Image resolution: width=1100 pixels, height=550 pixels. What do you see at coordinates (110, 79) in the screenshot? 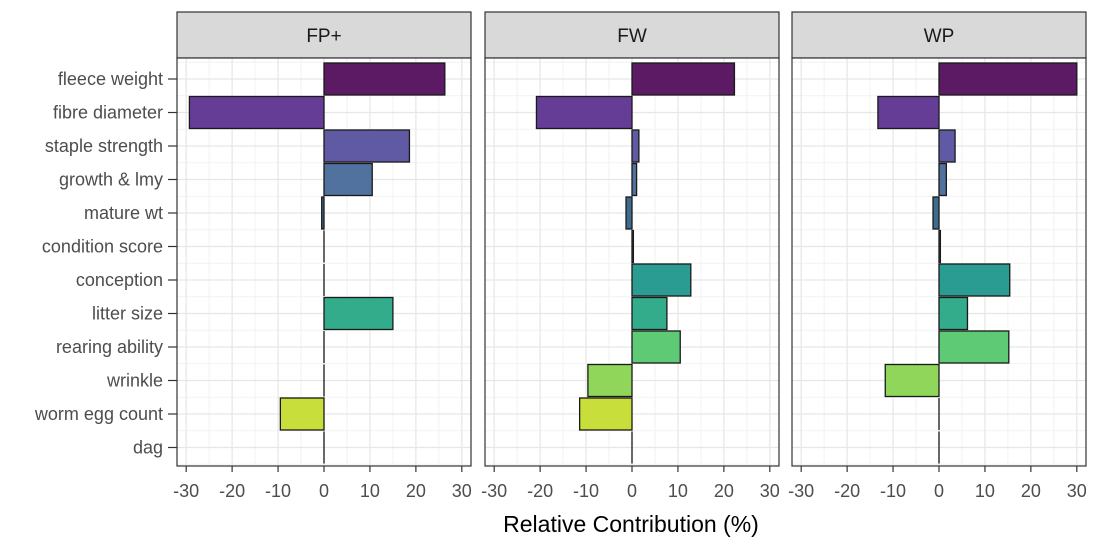
I see `category-label-fleece-weight: fleece weight` at bounding box center [110, 79].